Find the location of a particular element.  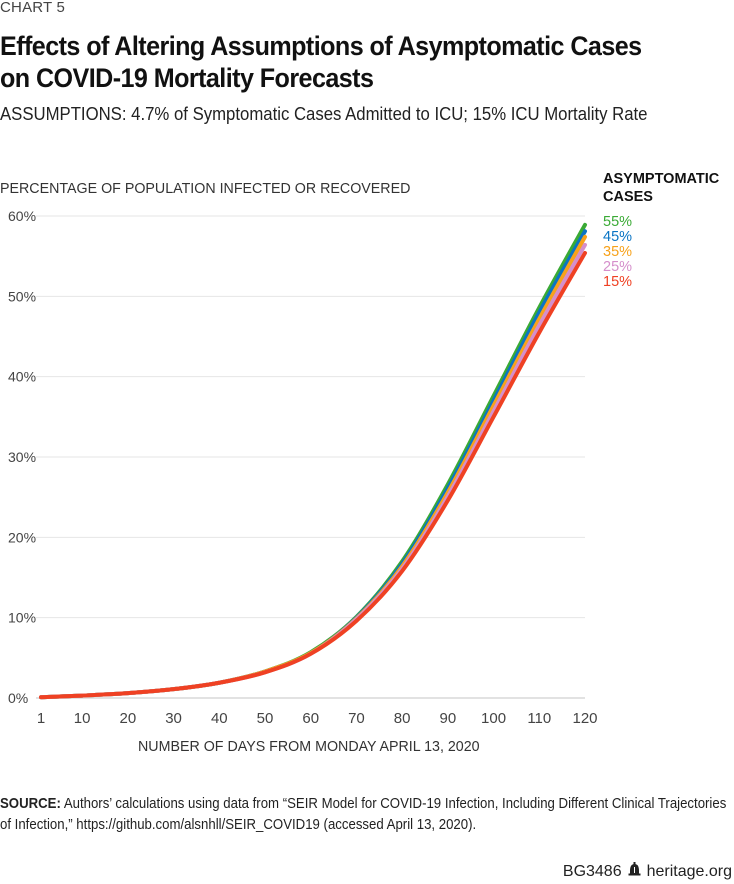

x-tick-label: 70 is located at coordinates (356, 718).